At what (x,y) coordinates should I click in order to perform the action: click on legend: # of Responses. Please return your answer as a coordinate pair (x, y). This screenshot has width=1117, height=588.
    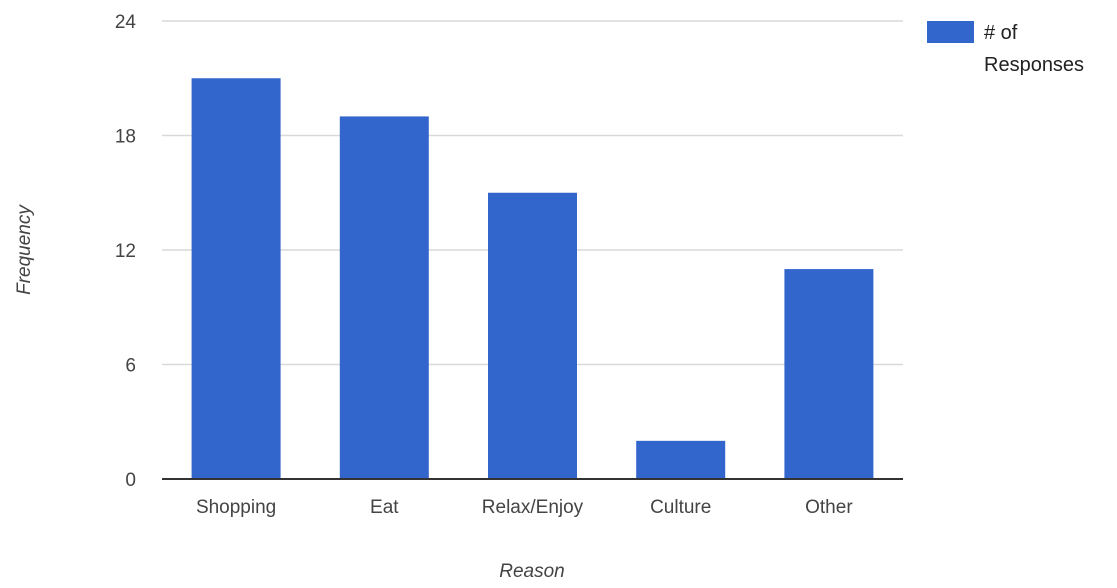
    Looking at the image, I should click on (1005, 48).